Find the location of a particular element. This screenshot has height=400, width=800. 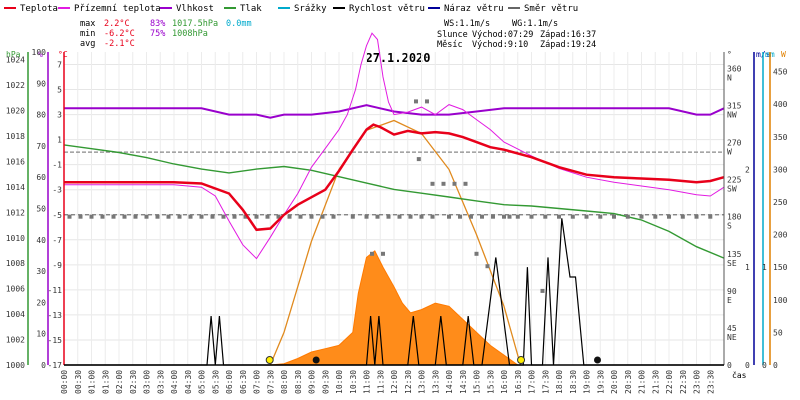

time-tick: 10:30 is located at coordinates (353, 382).